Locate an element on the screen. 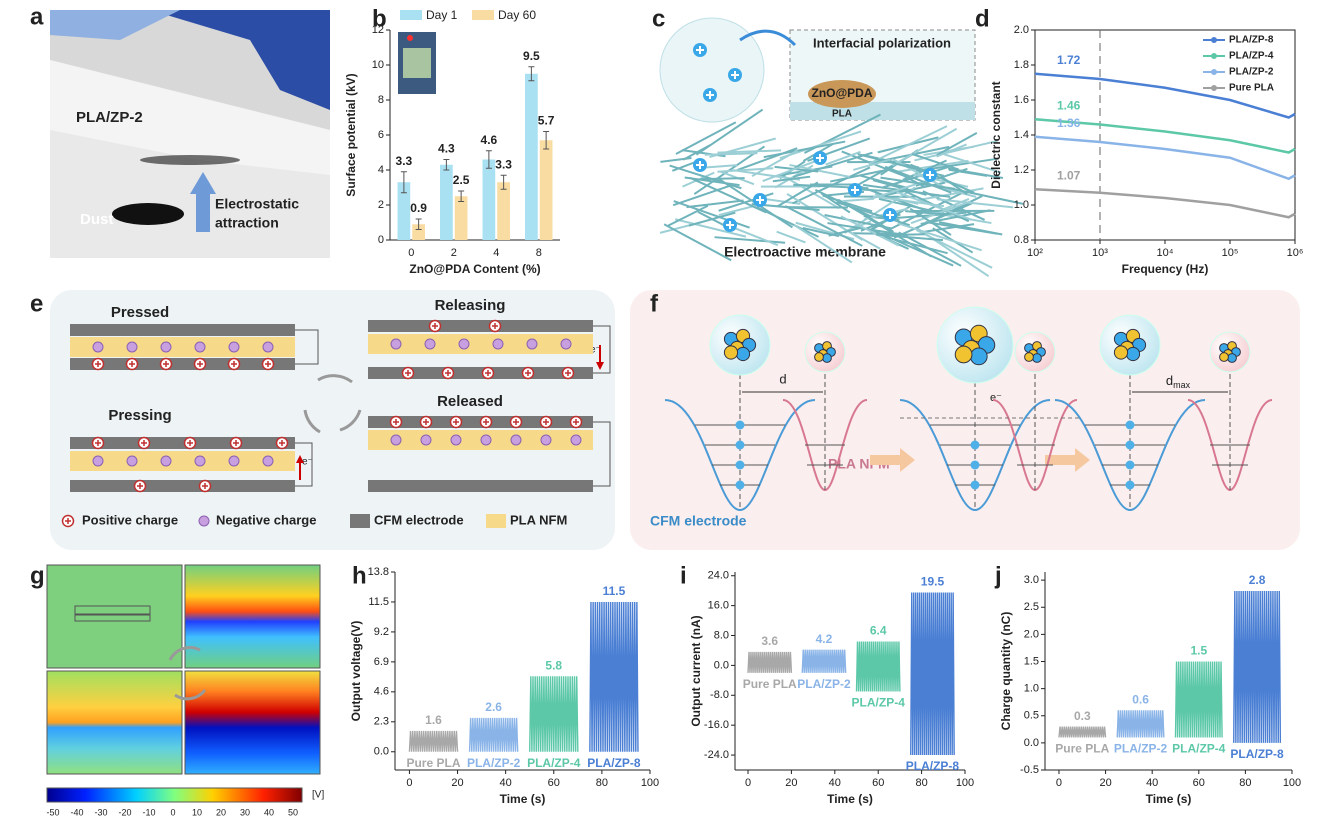 The image size is (1320, 826). y-tick-label: 4.6 is located at coordinates (381, 692).